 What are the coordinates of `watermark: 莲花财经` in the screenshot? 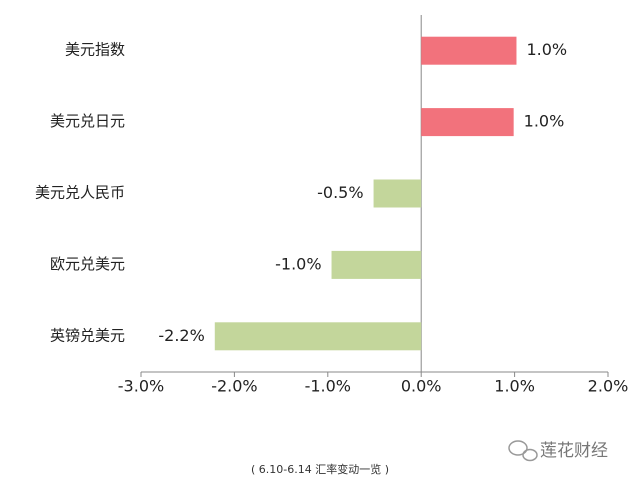 It's located at (574, 451).